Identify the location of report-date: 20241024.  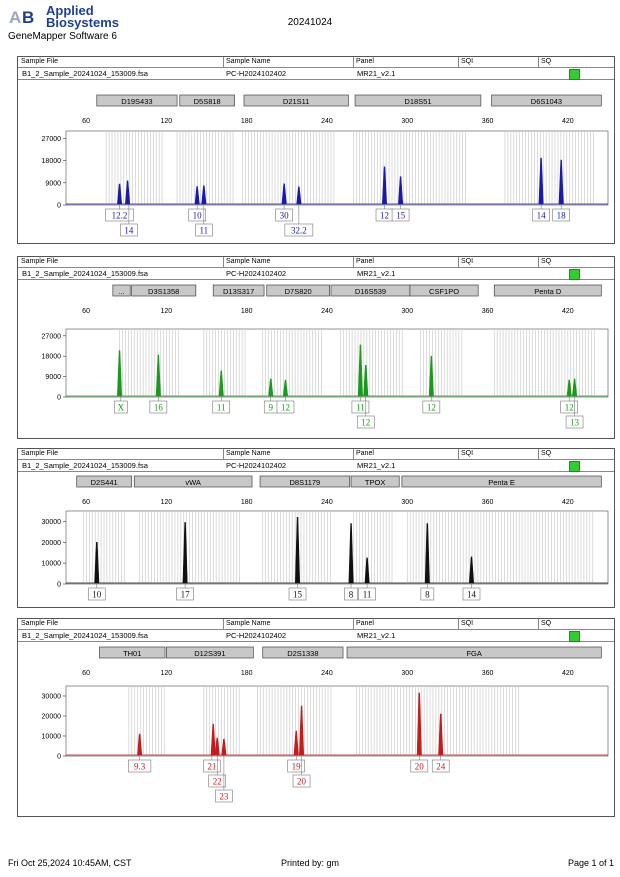
(310, 22).